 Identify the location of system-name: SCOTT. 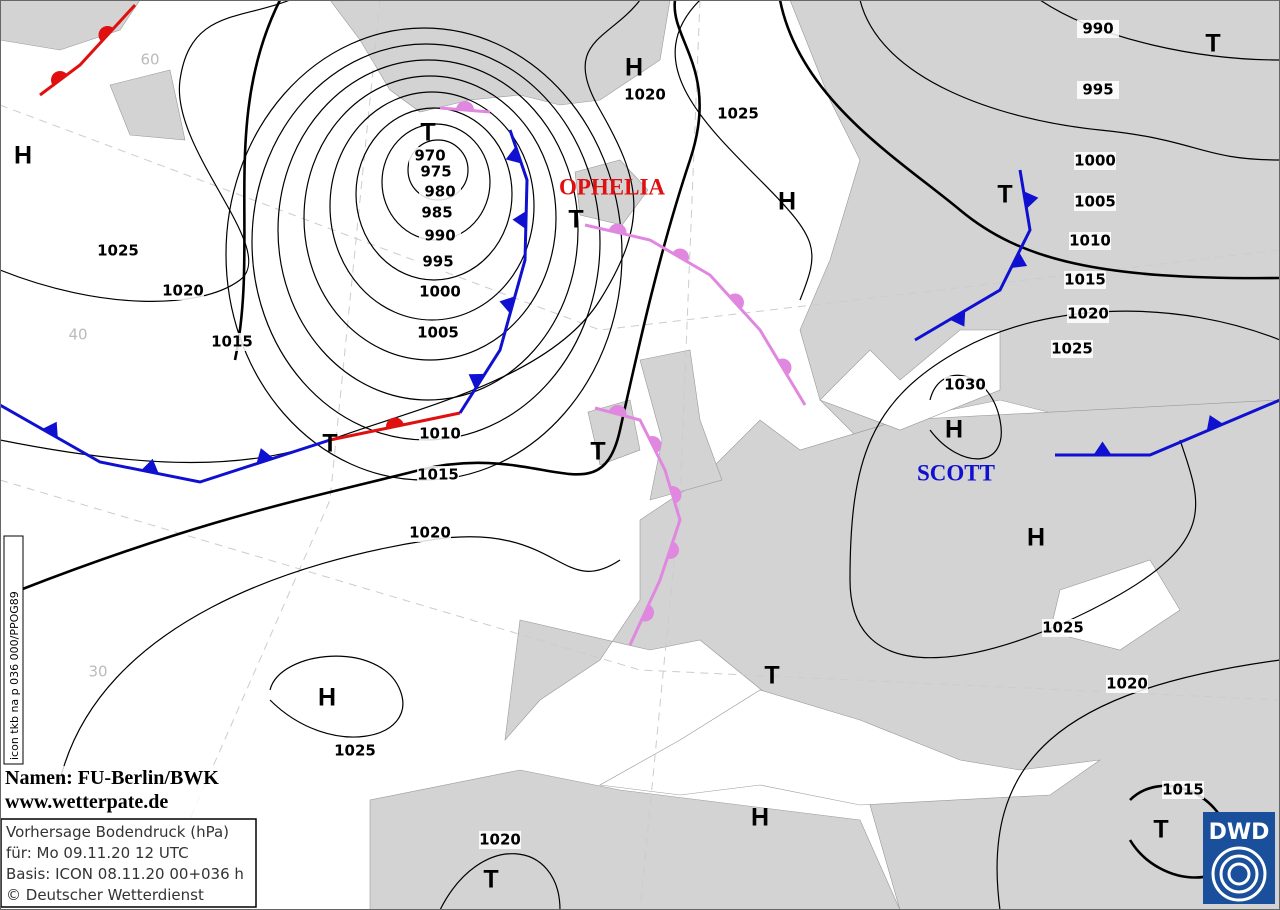
(956, 472).